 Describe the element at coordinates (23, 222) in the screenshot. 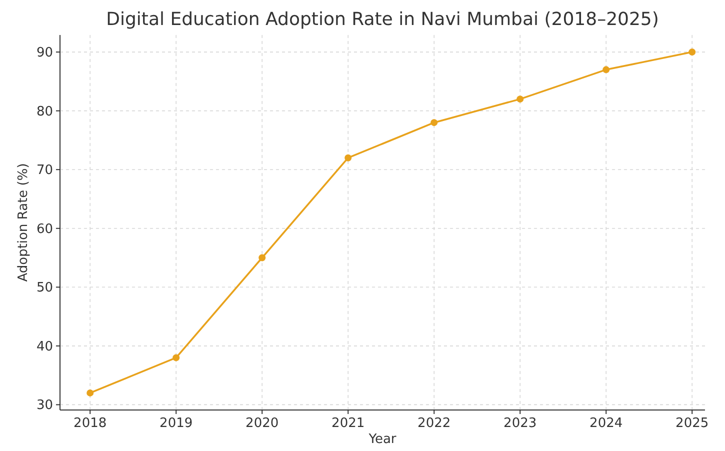

I see `y-axis-title: Adoption Rate (%)` at that location.